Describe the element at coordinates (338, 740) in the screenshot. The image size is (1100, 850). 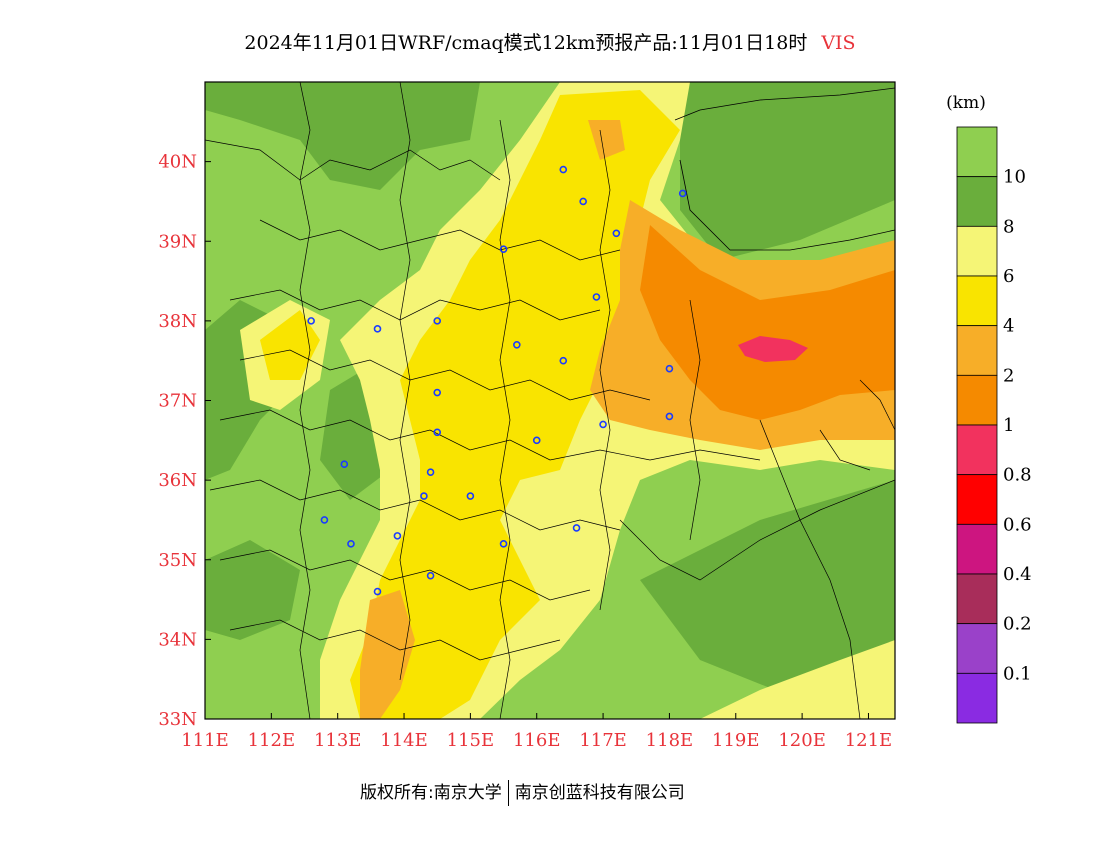
I see `lon-tick-label: 113E` at that location.